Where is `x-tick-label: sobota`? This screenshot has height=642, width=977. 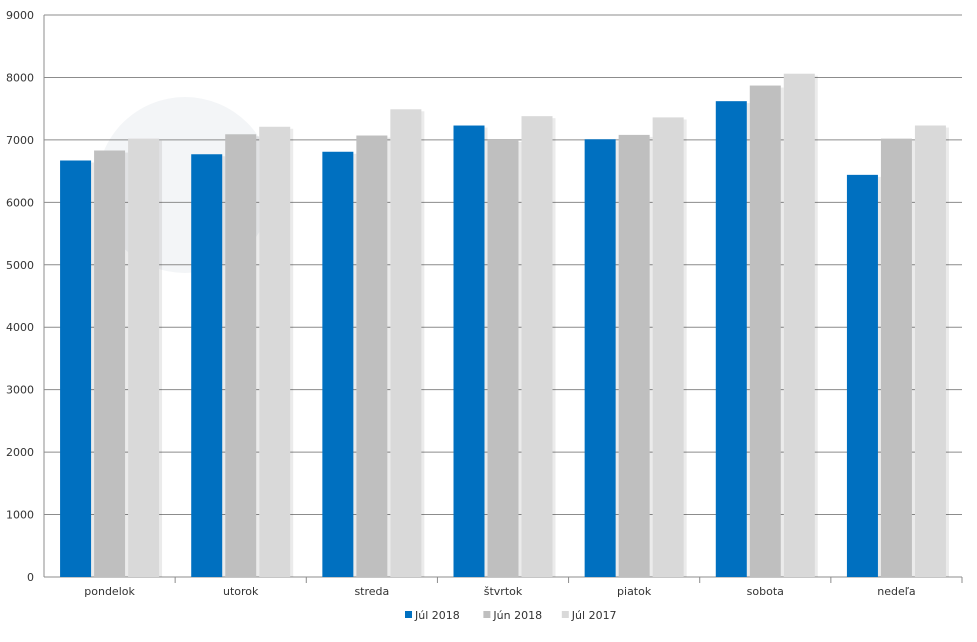 x-tick-label: sobota is located at coordinates (765, 591).